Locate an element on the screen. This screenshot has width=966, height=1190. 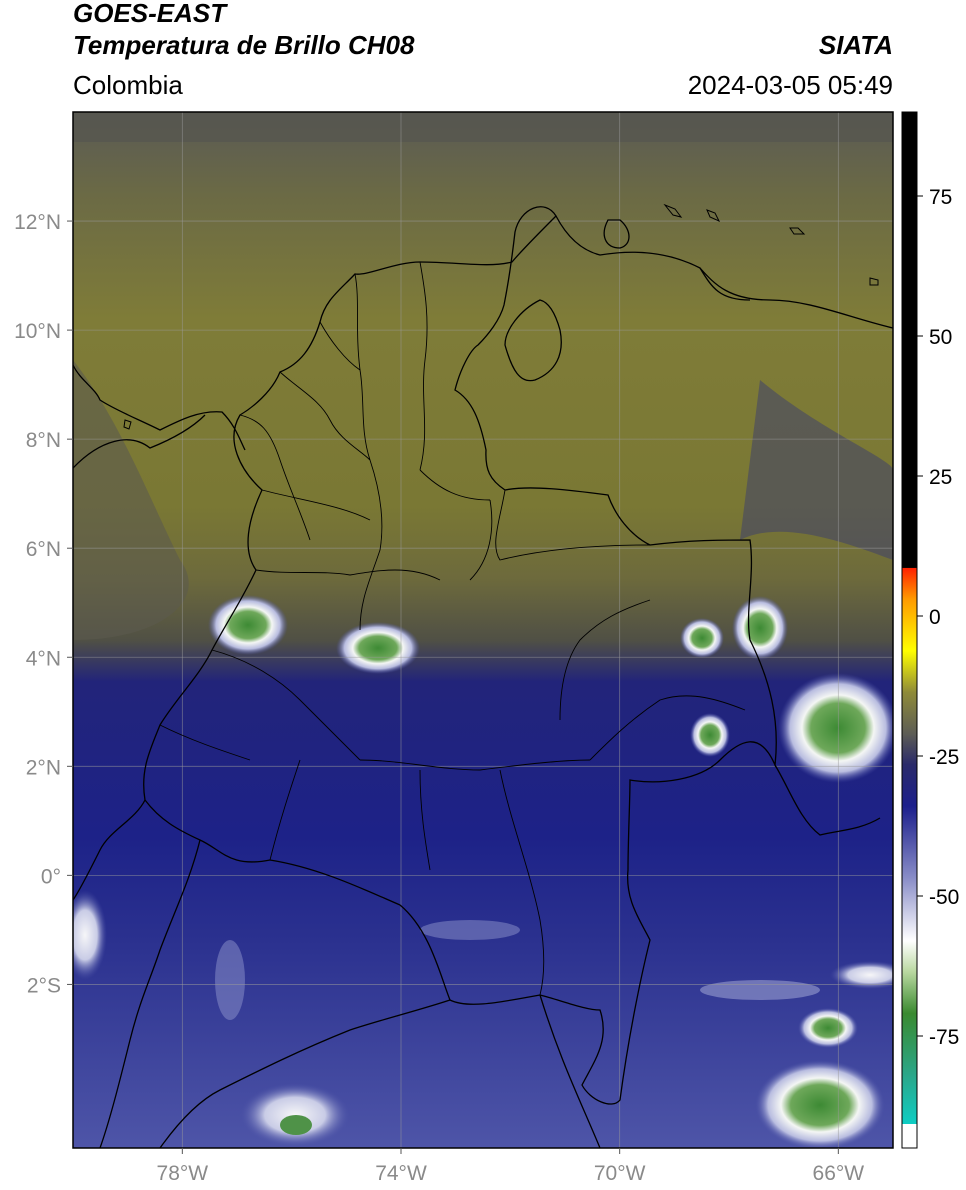
lat-tick-label: 2°N is located at coordinates (43, 767).